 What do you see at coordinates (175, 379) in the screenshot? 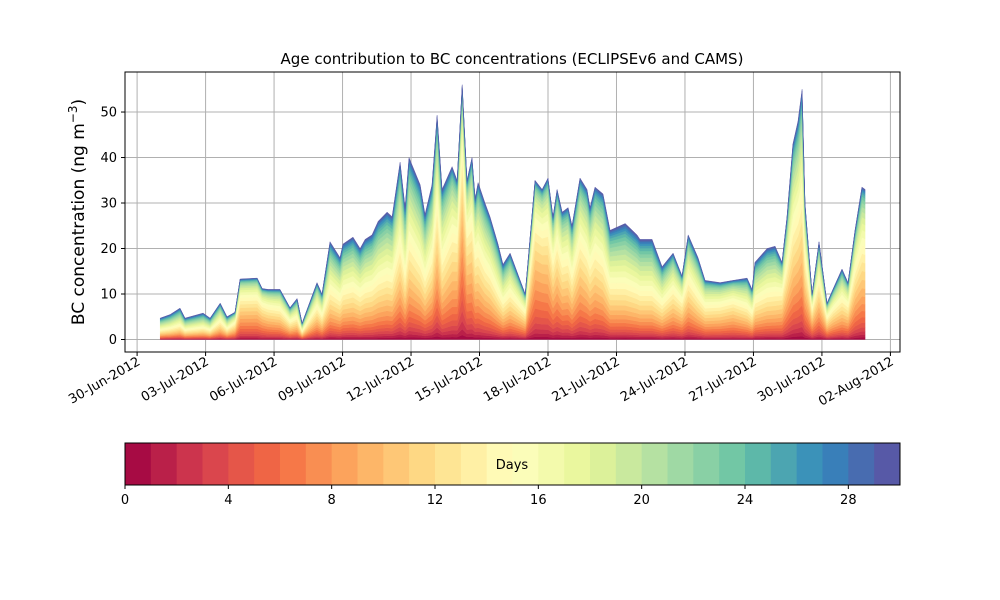
I see `x-tick-label: 03-Jul-2012` at bounding box center [175, 379].